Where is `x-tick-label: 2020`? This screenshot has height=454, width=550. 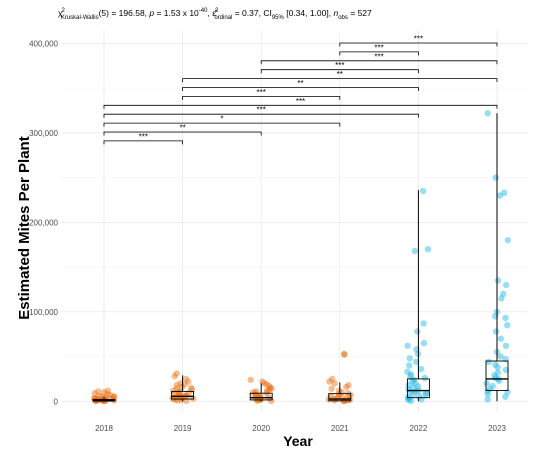
x-tick-label: 2020 is located at coordinates (261, 428).